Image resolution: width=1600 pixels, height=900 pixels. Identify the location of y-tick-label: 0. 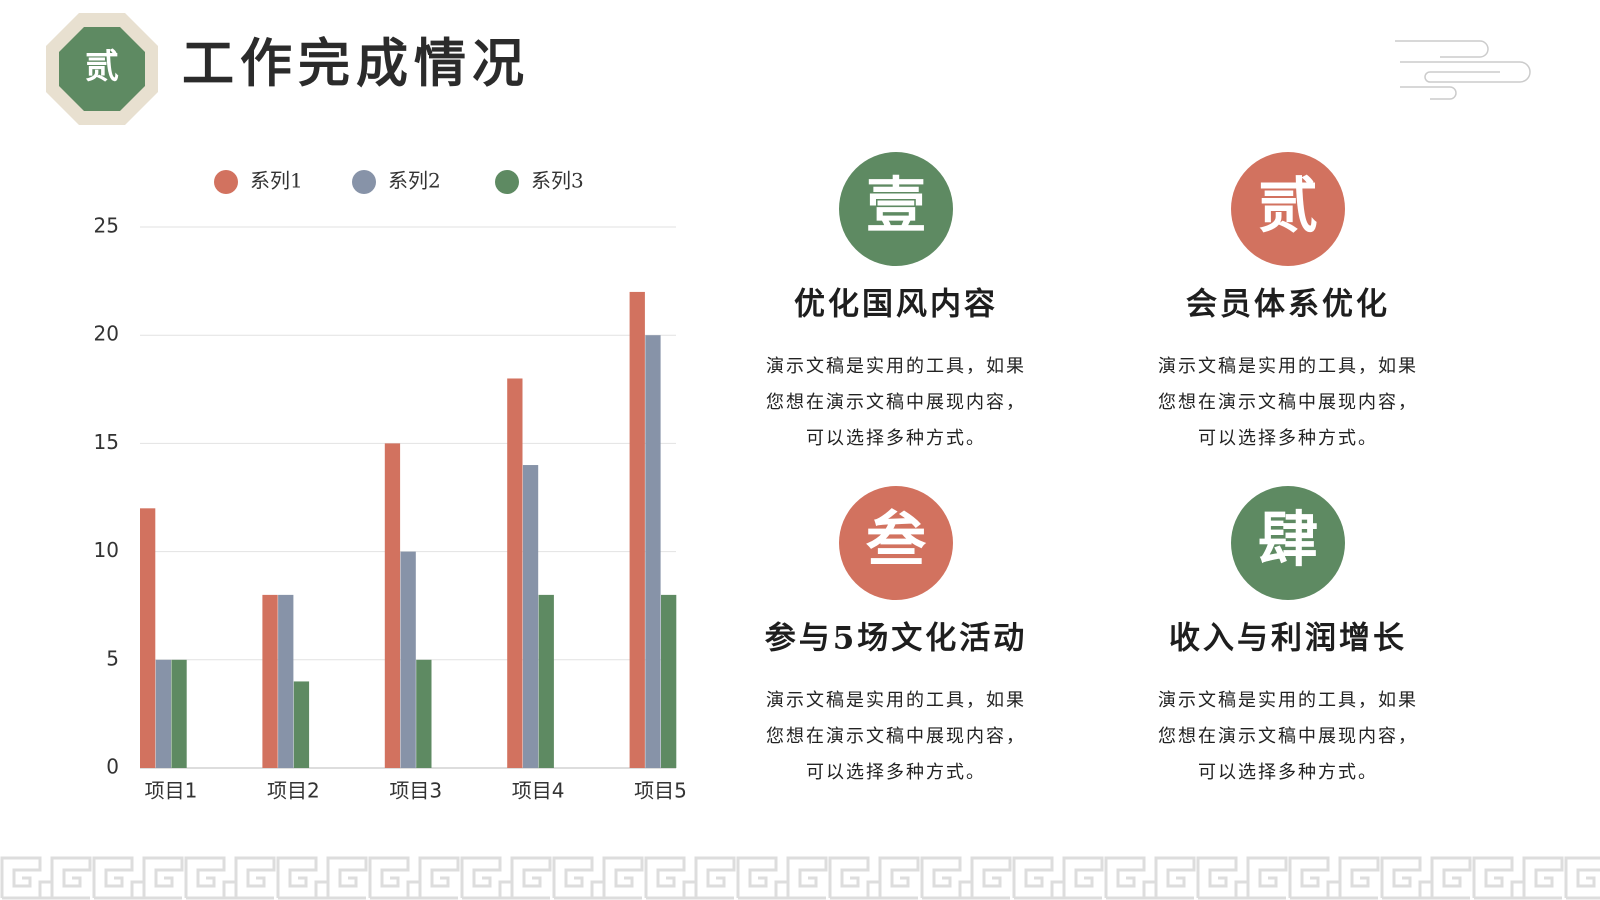
(112, 767).